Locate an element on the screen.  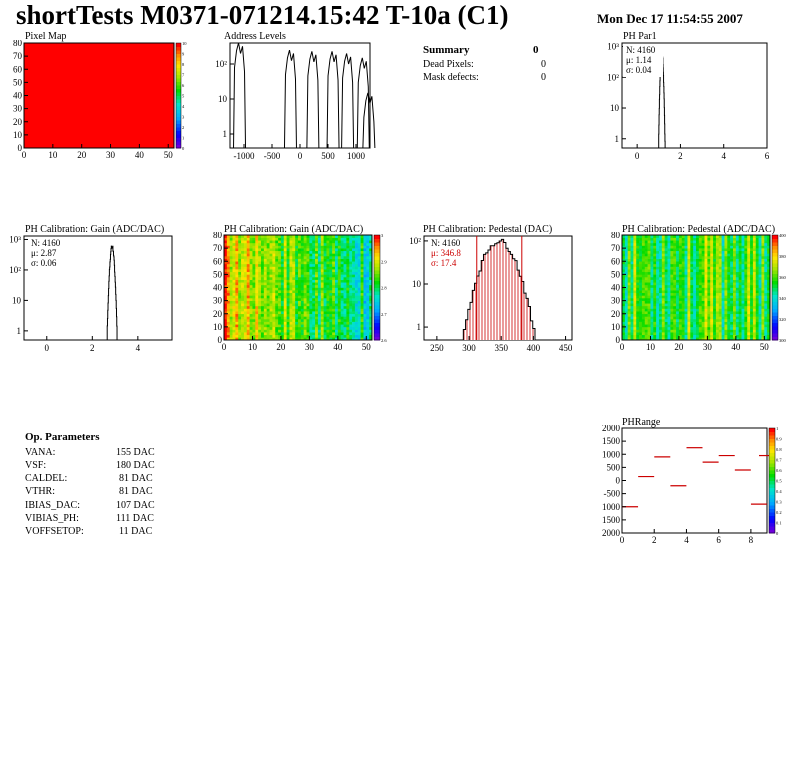
colorbar-label: 0.6 is located at coordinates (779, 470).